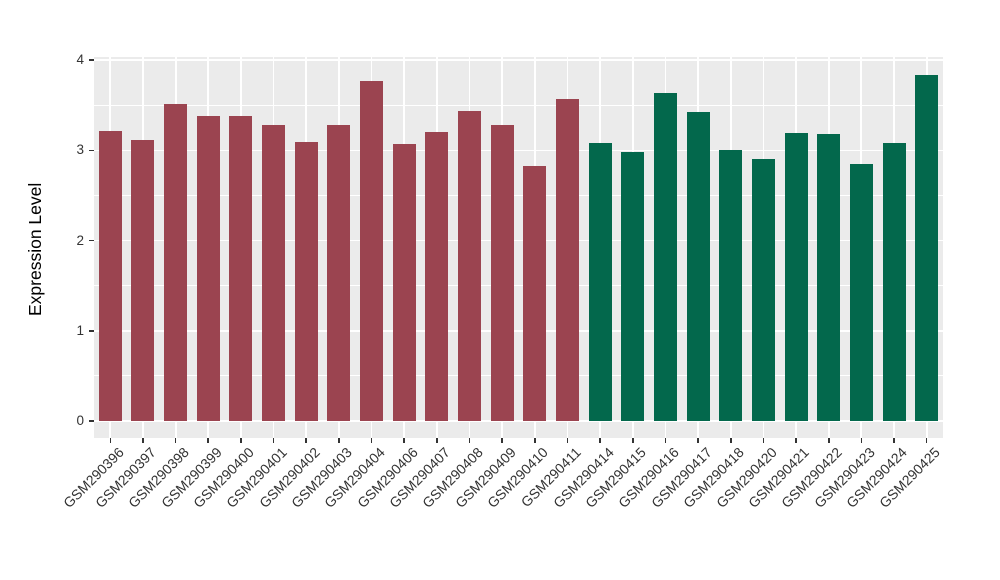 The image size is (1000, 580). I want to click on y-tick-label: 2, so click(80, 240).